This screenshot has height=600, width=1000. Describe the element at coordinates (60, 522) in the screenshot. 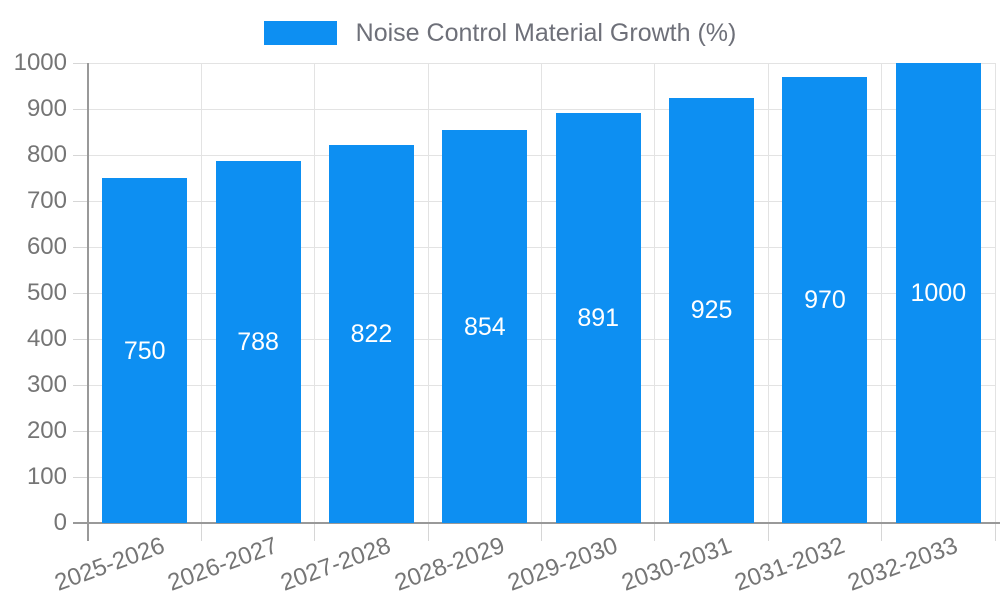

I see `y-axis-tick-label: 0` at that location.